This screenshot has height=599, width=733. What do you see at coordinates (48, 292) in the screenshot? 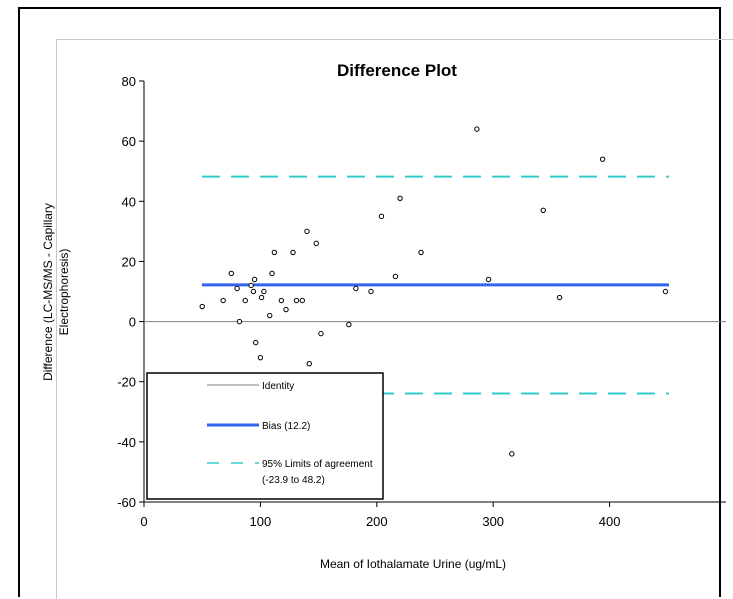
I see `y-axis-label-line-1: Difference (LC-MS/MS - Capillary` at bounding box center [48, 292].